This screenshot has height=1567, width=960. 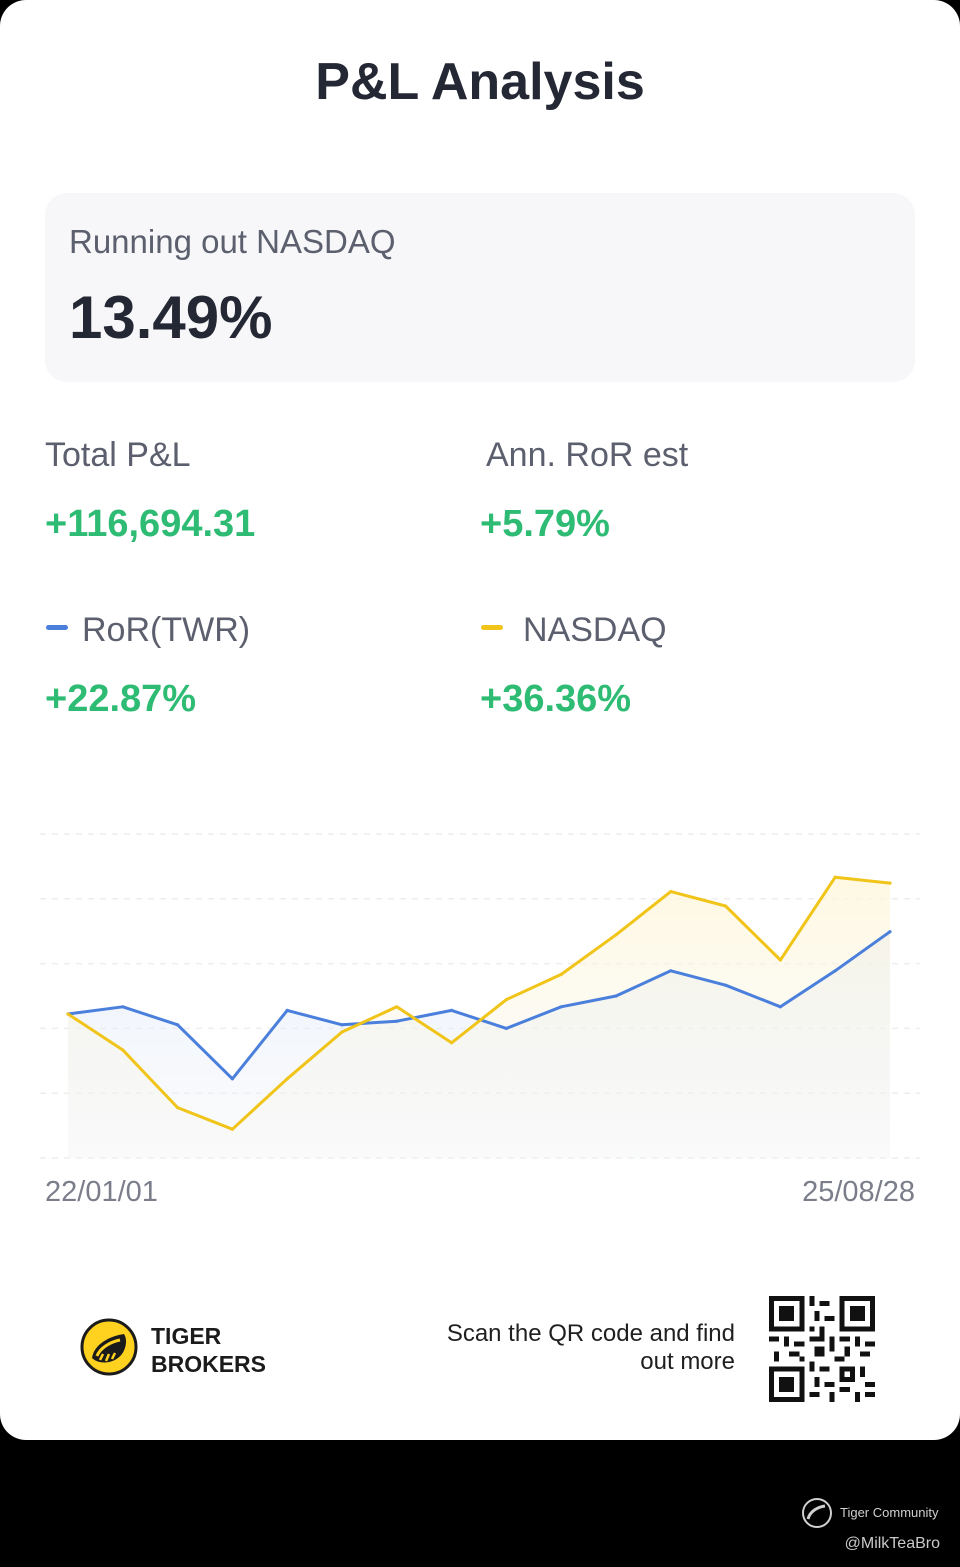 What do you see at coordinates (480, 82) in the screenshot?
I see `page-title: P&L Analysis` at bounding box center [480, 82].